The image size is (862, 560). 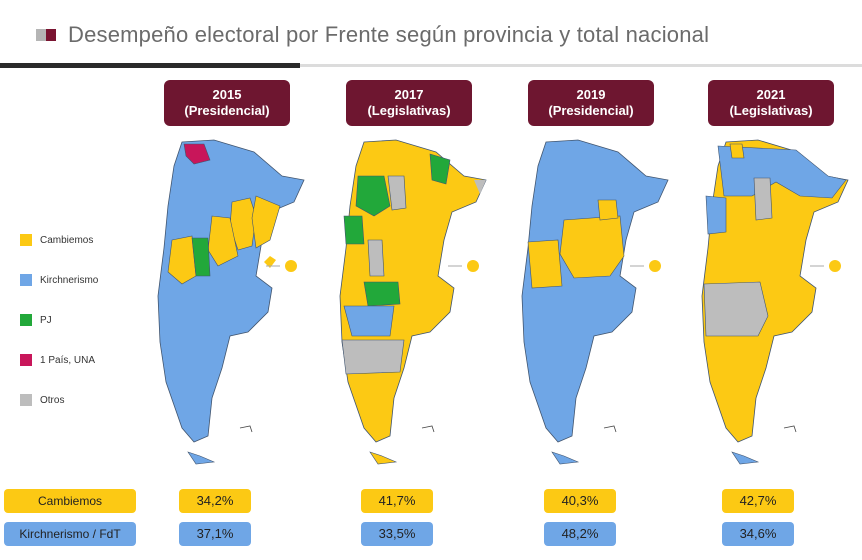 What do you see at coordinates (46, 320) in the screenshot?
I see `legend-label: PJ` at bounding box center [46, 320].